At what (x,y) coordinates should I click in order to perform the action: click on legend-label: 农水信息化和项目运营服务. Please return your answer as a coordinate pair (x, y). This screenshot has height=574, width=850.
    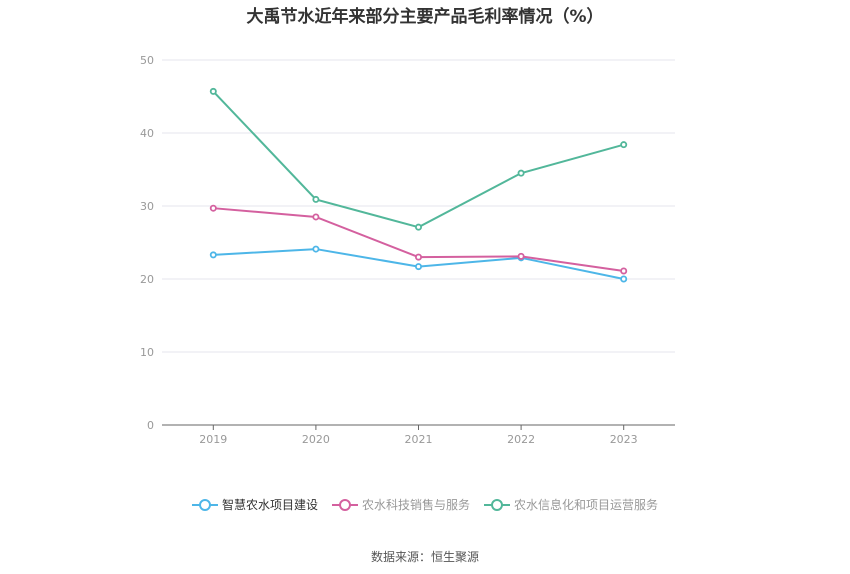
    Looking at the image, I should click on (586, 505).